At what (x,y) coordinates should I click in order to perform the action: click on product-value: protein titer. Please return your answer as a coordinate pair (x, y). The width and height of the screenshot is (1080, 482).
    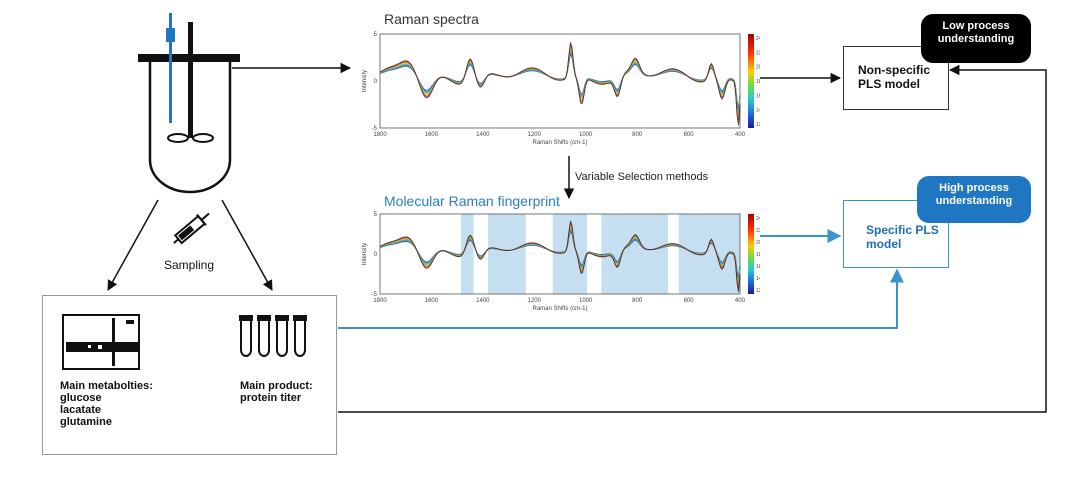
    Looking at the image, I should click on (271, 398).